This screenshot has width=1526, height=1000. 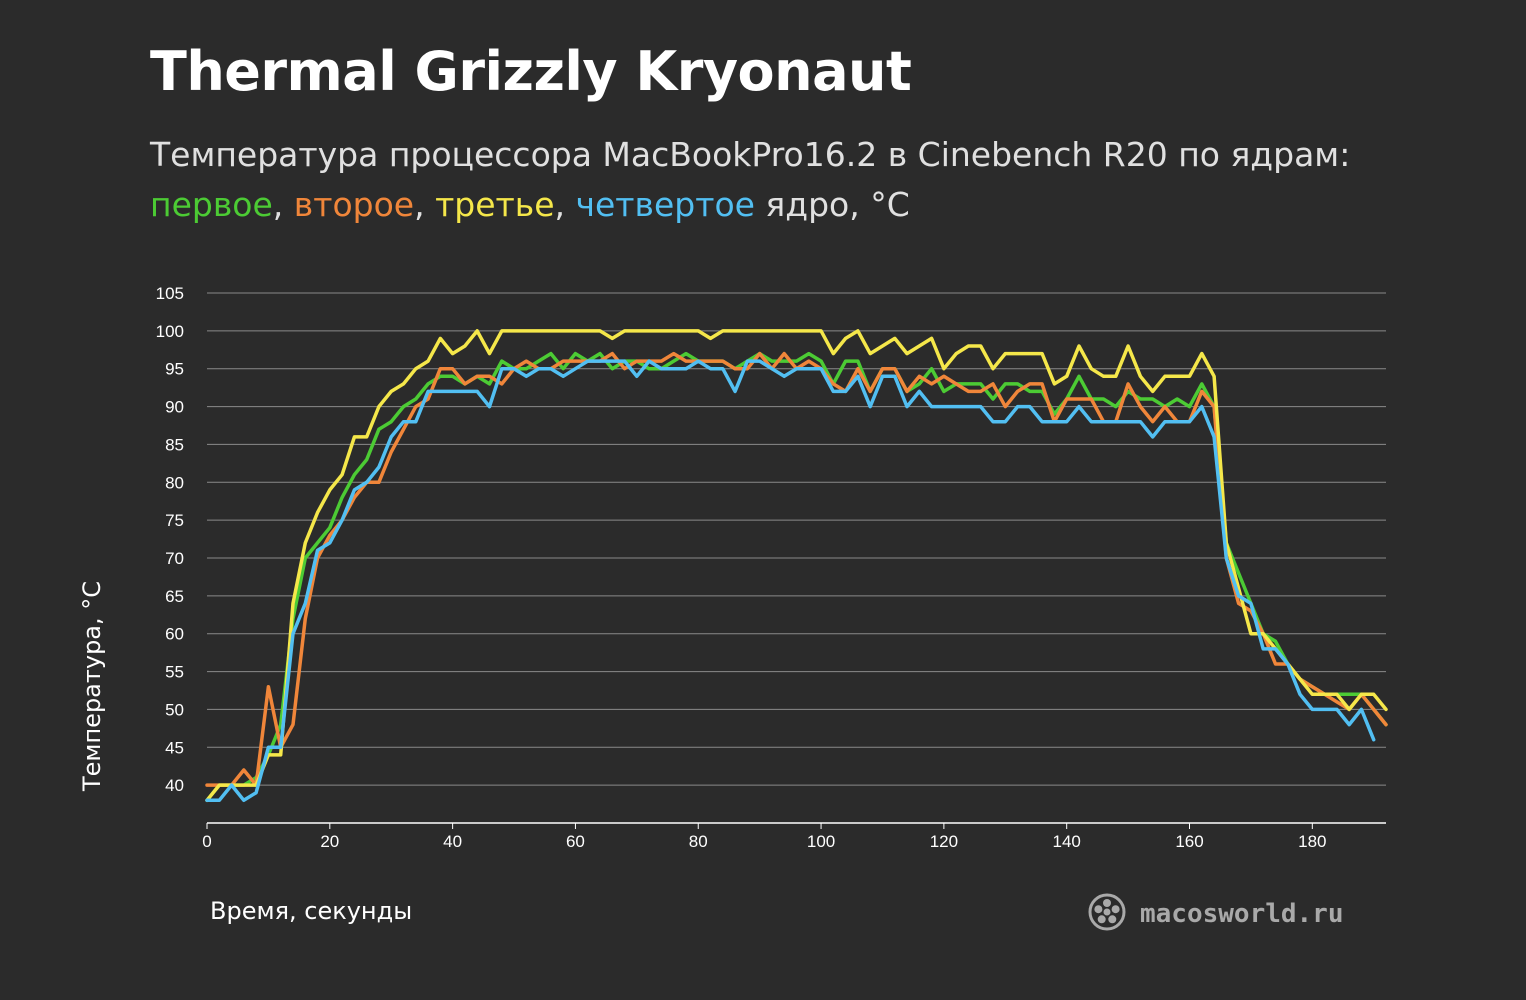 What do you see at coordinates (495, 204) in the screenshot?
I see `core-3-label: третье` at bounding box center [495, 204].